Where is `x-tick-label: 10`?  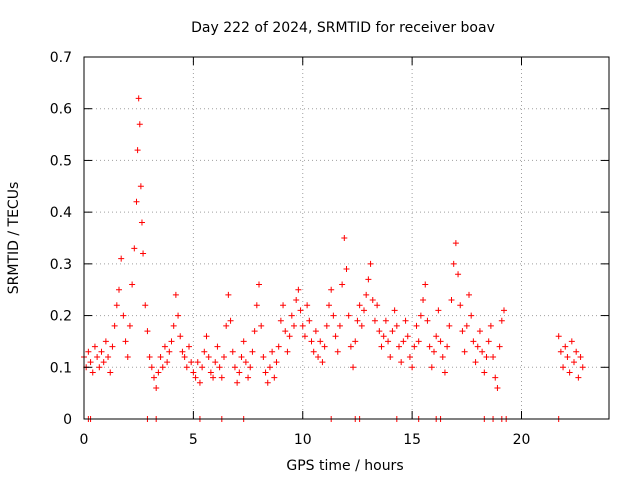
x-tick-label: 10 is located at coordinates (303, 440).